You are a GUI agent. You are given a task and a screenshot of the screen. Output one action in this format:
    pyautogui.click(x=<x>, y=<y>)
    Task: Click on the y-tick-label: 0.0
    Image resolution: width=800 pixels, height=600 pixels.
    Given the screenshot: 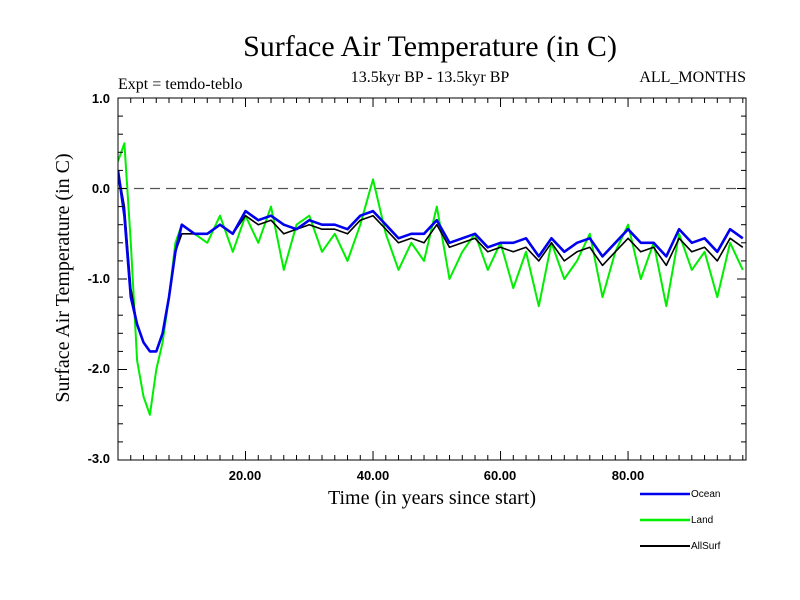 What is the action you would take?
    pyautogui.click(x=101, y=188)
    